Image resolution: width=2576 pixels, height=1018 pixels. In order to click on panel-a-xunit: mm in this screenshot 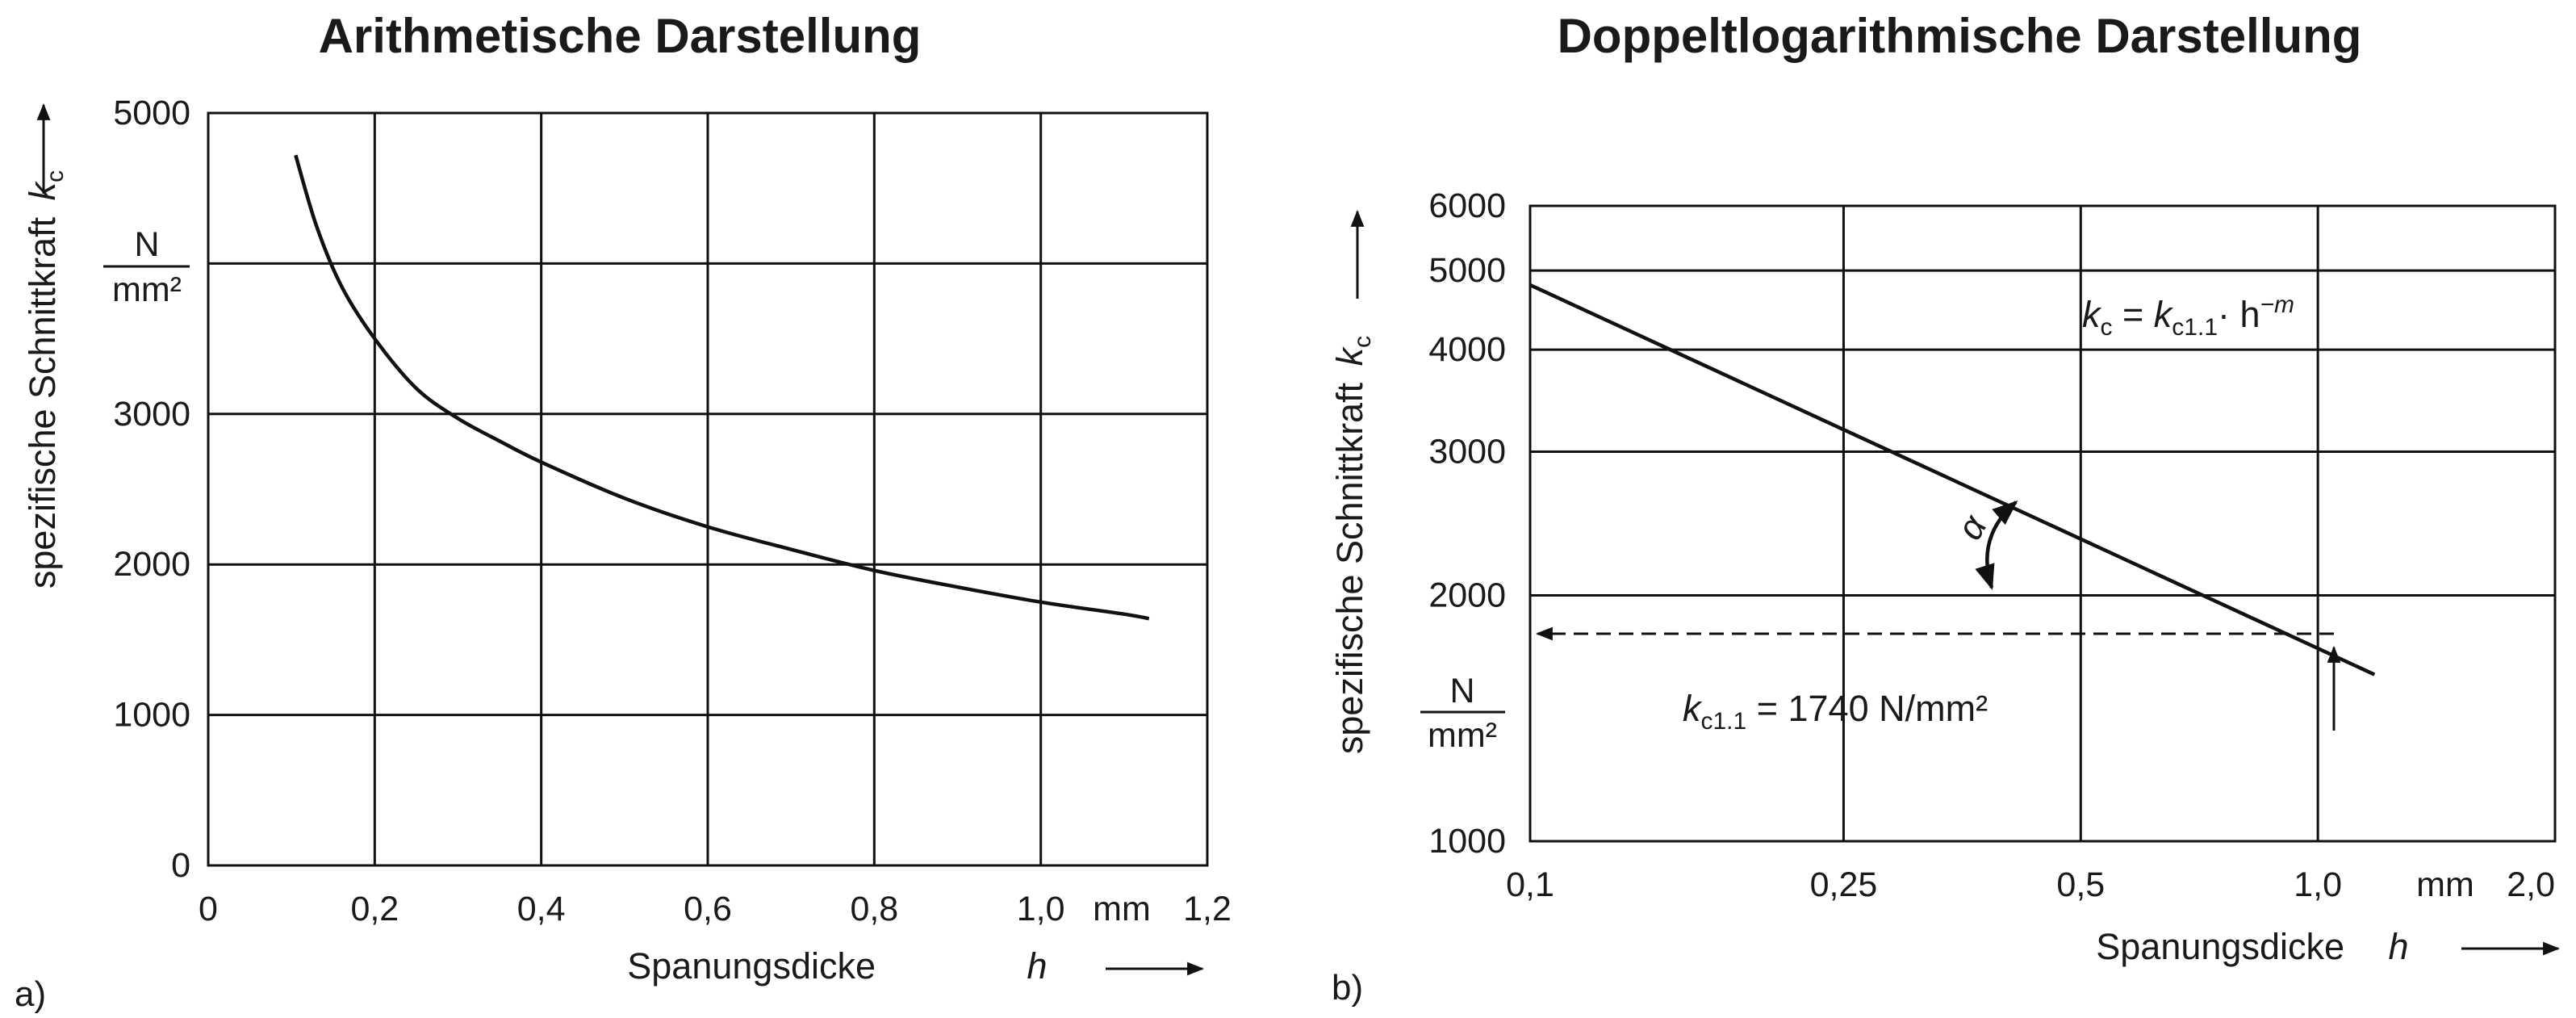, I will do `click(1122, 909)`.